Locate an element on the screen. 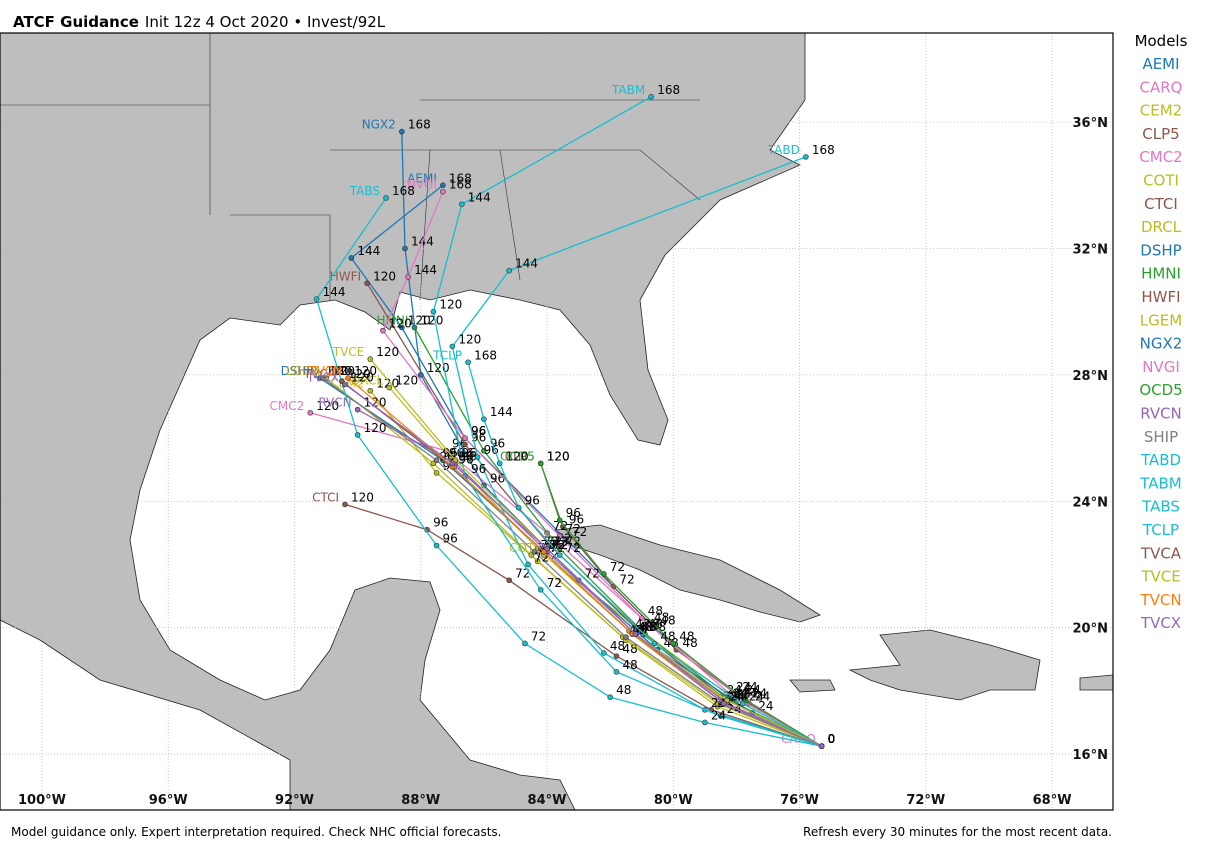 This screenshot has height=848, width=1210. legend-entry: TABS is located at coordinates (1160, 507).